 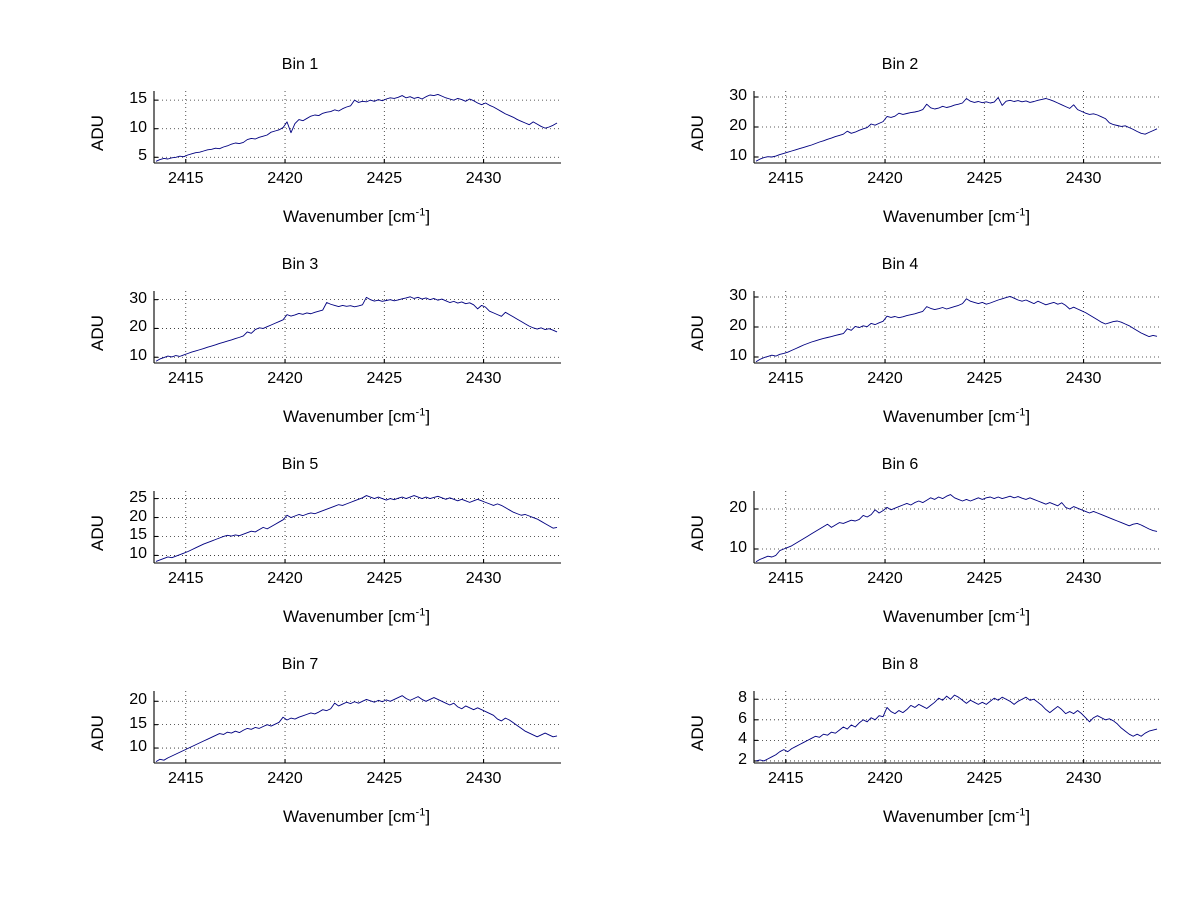 What do you see at coordinates (300, 464) in the screenshot?
I see `panel-title: Bin 5` at bounding box center [300, 464].